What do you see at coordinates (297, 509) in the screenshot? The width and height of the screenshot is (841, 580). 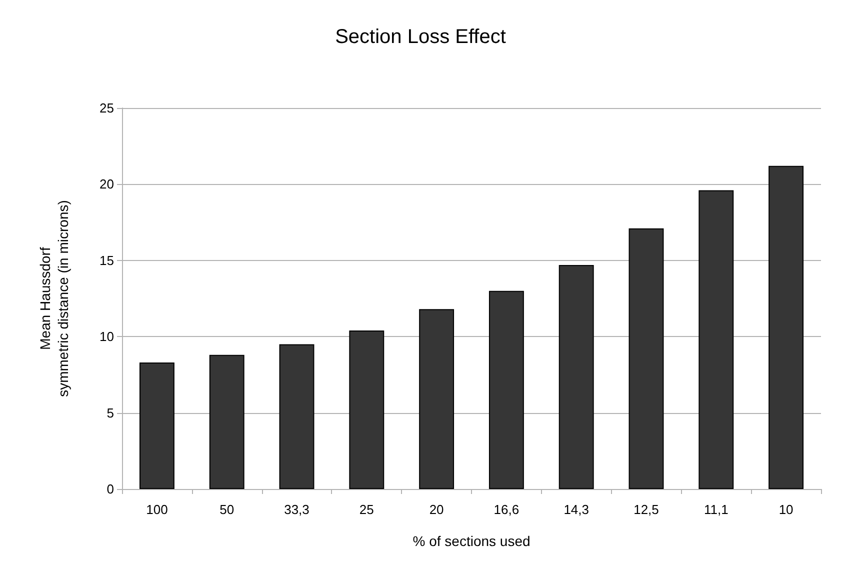 I see `x-tick-label: 33,3` at bounding box center [297, 509].